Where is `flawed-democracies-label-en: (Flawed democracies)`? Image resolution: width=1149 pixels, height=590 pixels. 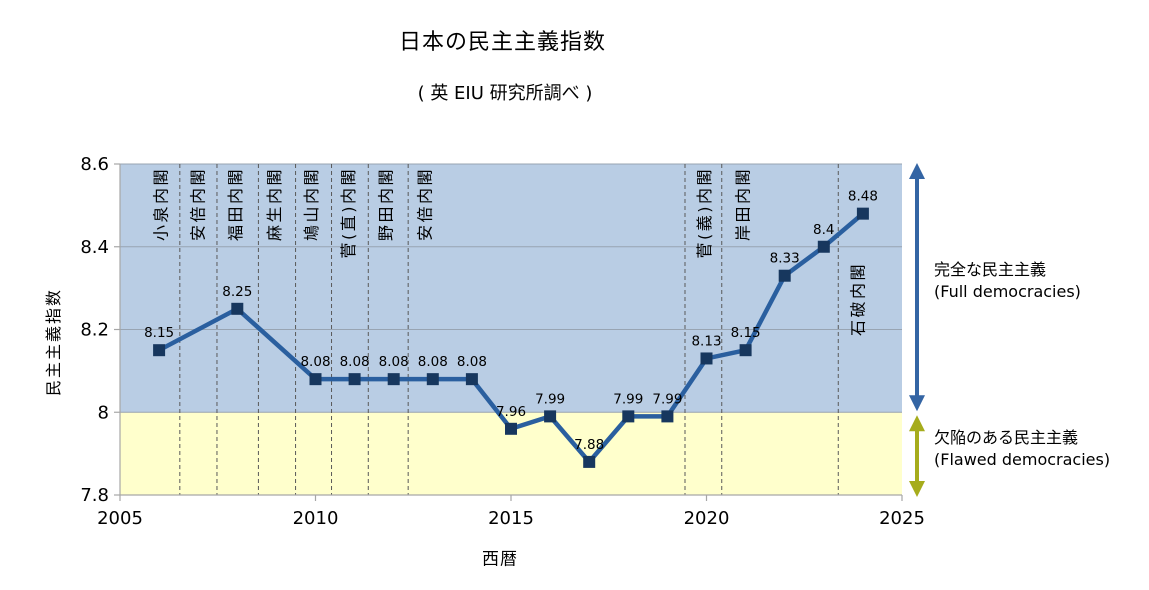 flawed-democracies-label-en: (Flawed democracies) is located at coordinates (1022, 459).